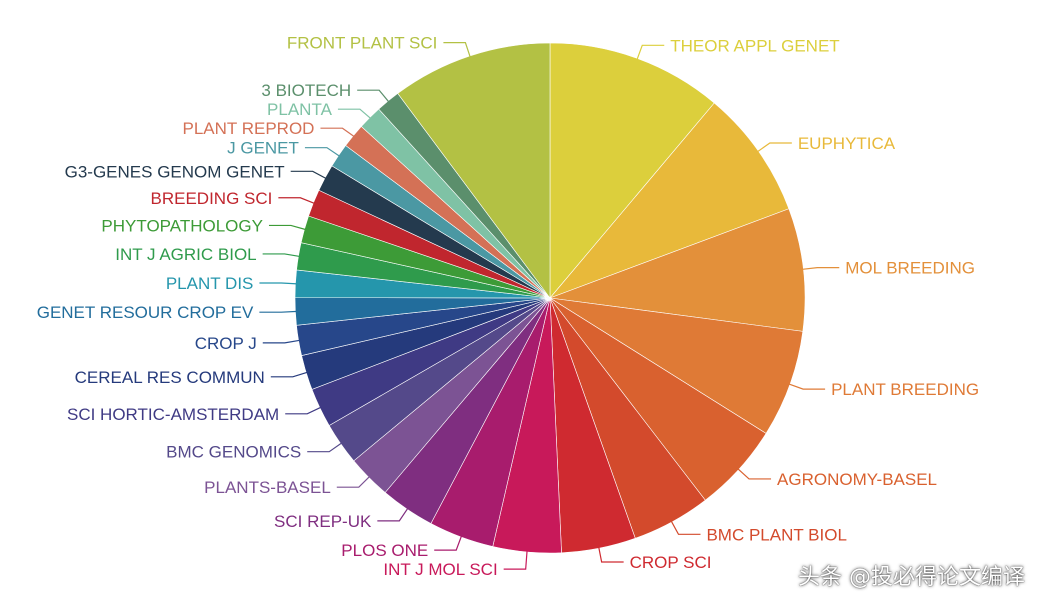 The height and width of the screenshot is (605, 1043). Describe the element at coordinates (289, 374) in the screenshot. I see `leader-line-cereal-res-commun` at that location.